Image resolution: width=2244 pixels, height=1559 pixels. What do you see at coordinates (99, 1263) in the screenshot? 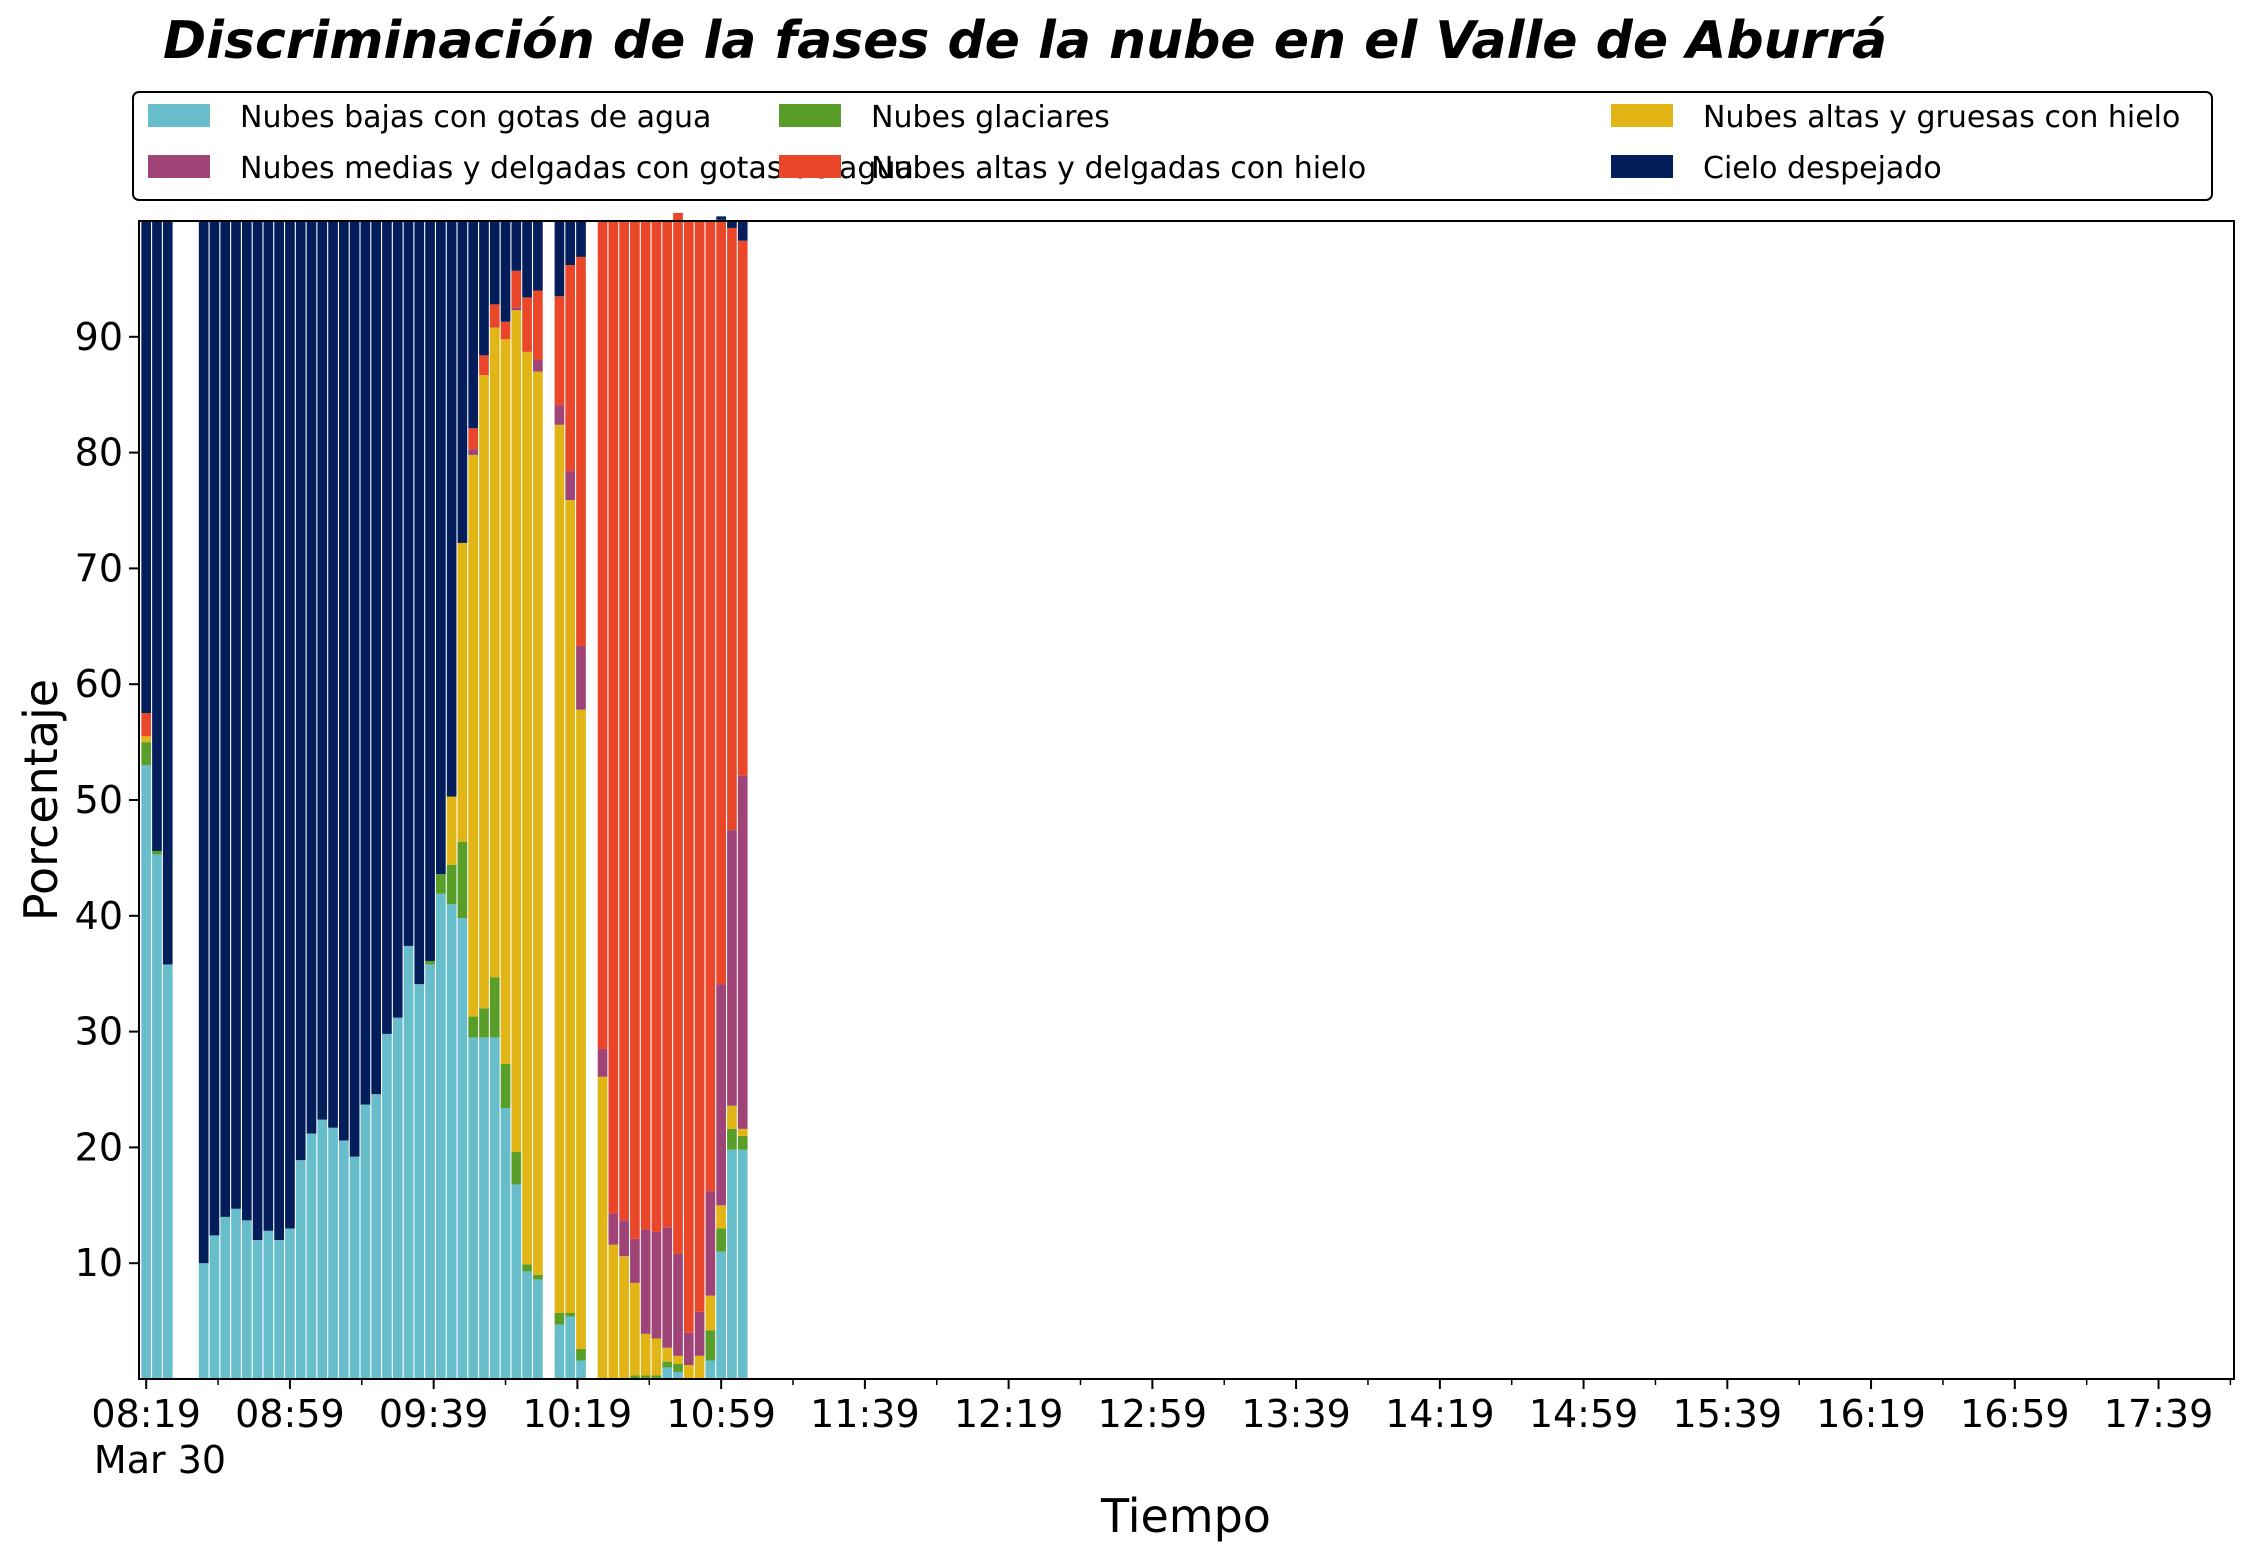
I see `y-tick-label: 10` at bounding box center [99, 1263].